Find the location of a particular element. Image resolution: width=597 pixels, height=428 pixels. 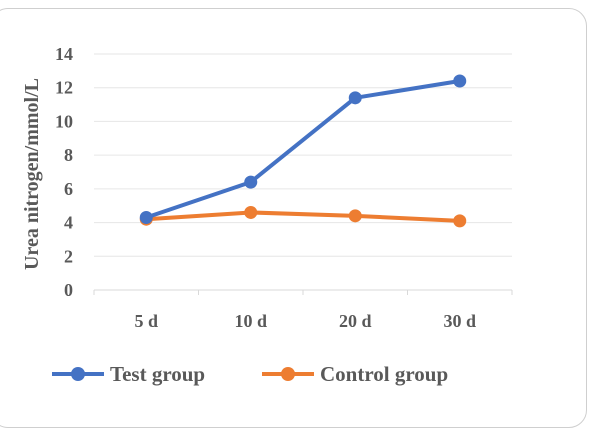

legend-label: Test group is located at coordinates (157, 374).